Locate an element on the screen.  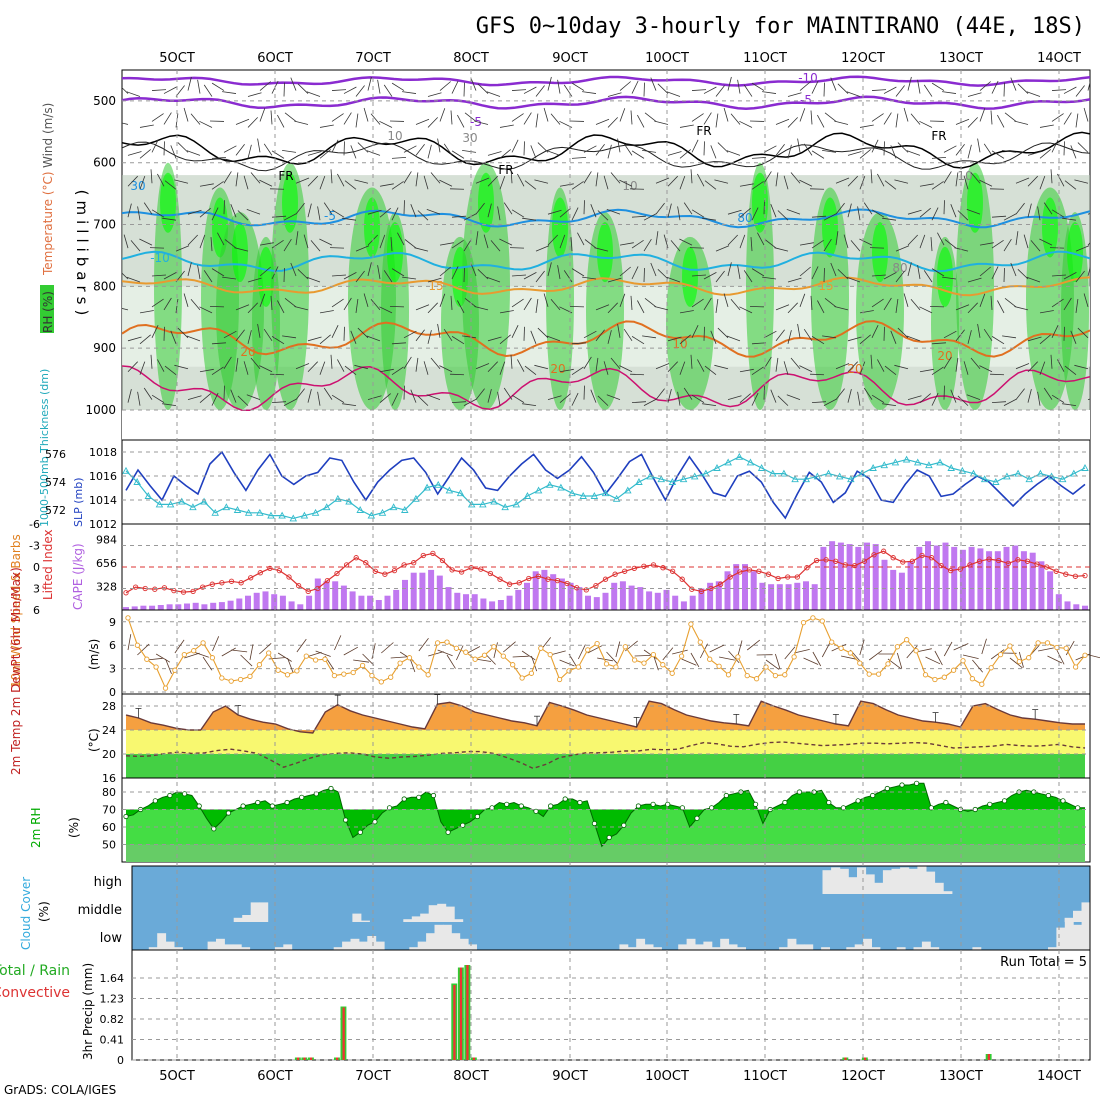
precip-convective-bar is located at coordinates (461, 1013).